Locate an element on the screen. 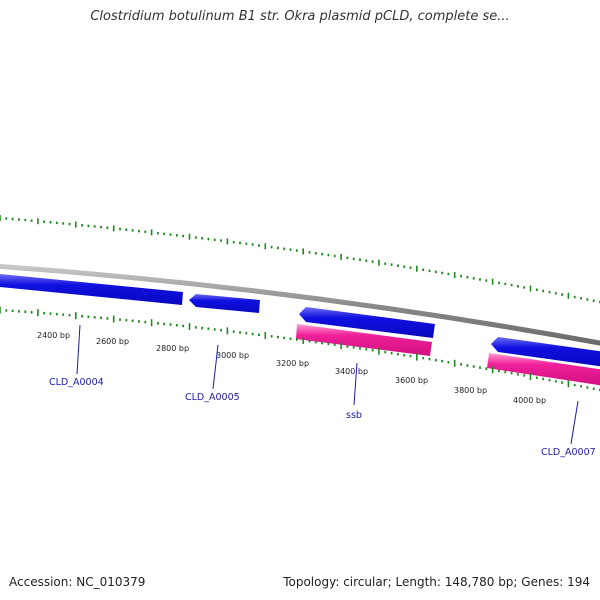 Image resolution: width=600 pixels, height=600 pixels. bp-label-2600: 2600 bp is located at coordinates (112, 341).